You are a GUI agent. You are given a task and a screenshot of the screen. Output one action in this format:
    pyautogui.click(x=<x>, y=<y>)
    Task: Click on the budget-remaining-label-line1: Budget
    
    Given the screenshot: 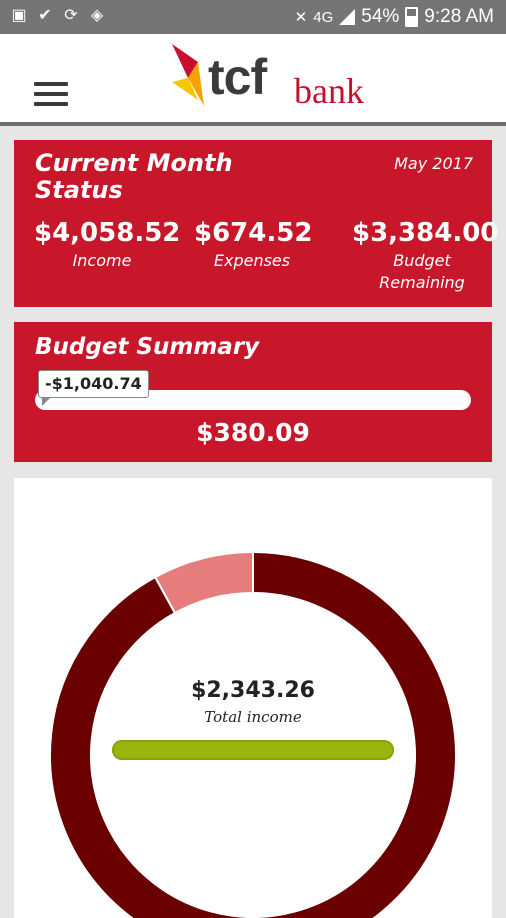 What is the action you would take?
    pyautogui.click(x=422, y=260)
    